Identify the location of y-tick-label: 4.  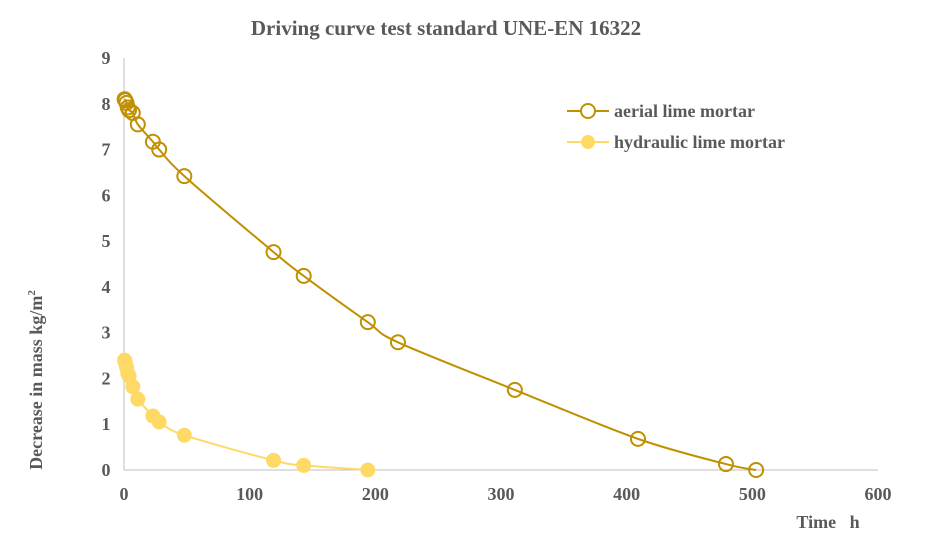
(106, 287).